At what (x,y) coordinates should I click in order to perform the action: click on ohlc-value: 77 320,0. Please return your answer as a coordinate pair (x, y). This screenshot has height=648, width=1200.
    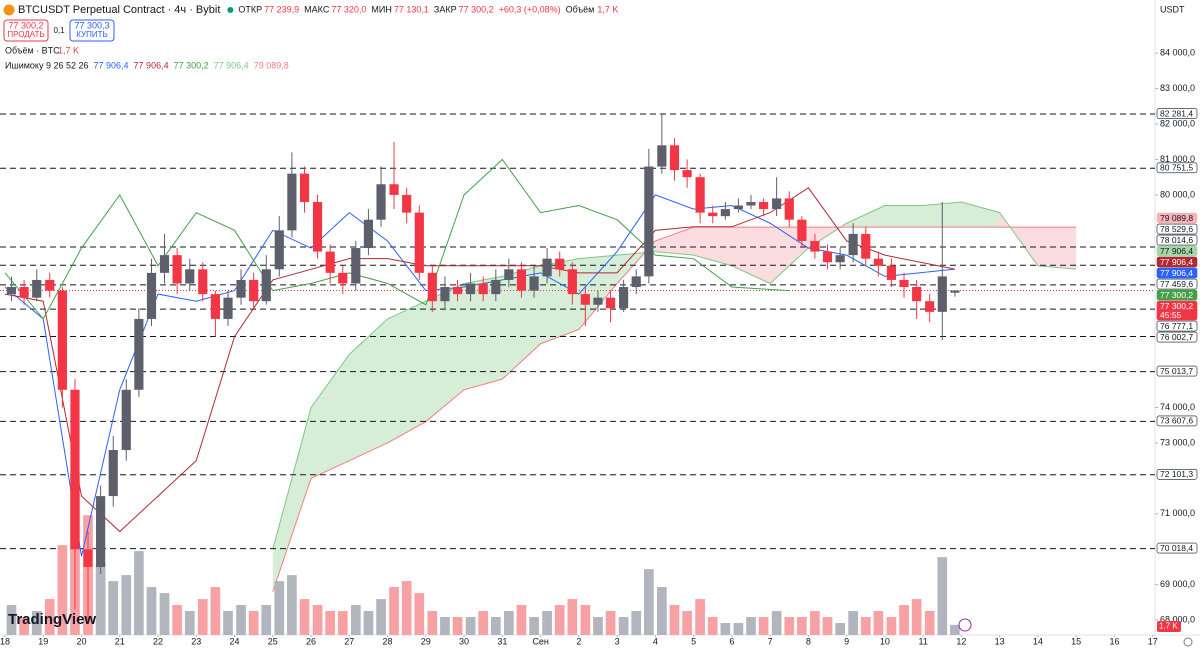
    Looking at the image, I should click on (348, 9).